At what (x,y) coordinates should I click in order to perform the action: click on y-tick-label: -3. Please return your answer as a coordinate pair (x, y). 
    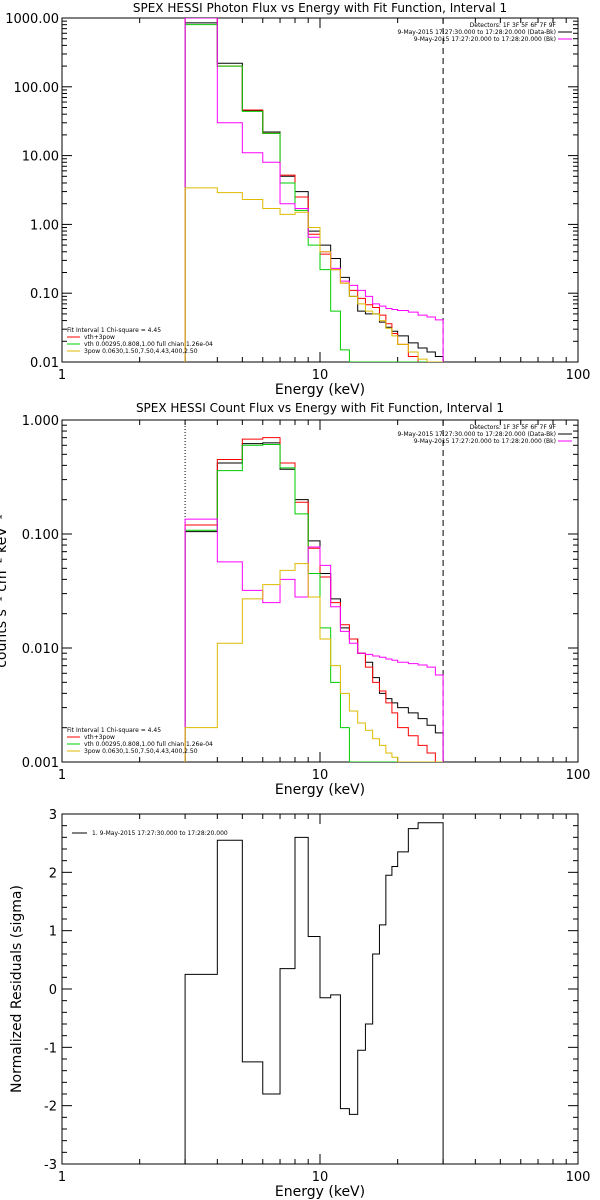
    Looking at the image, I should click on (50, 1165).